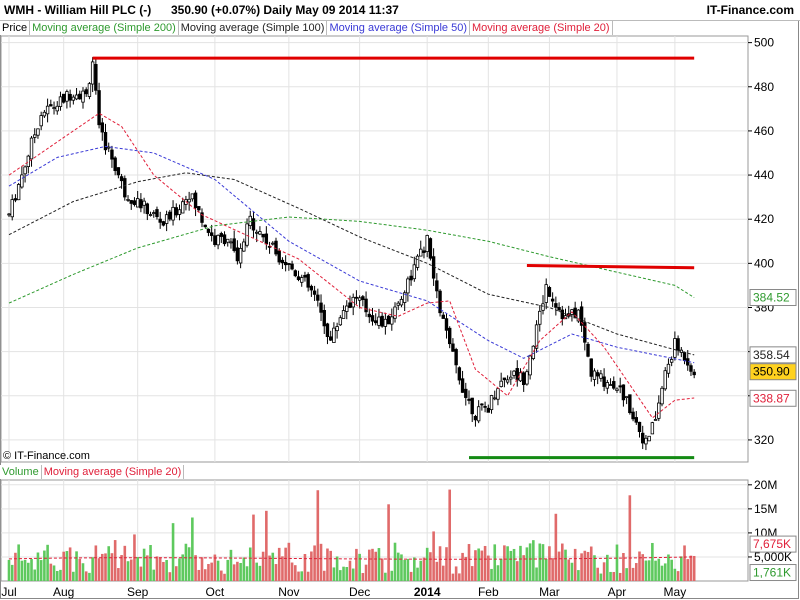 The height and width of the screenshot is (600, 800). Describe the element at coordinates (104, 28) in the screenshot. I see `legend-ma200: Moving average (Simple 200)` at that location.